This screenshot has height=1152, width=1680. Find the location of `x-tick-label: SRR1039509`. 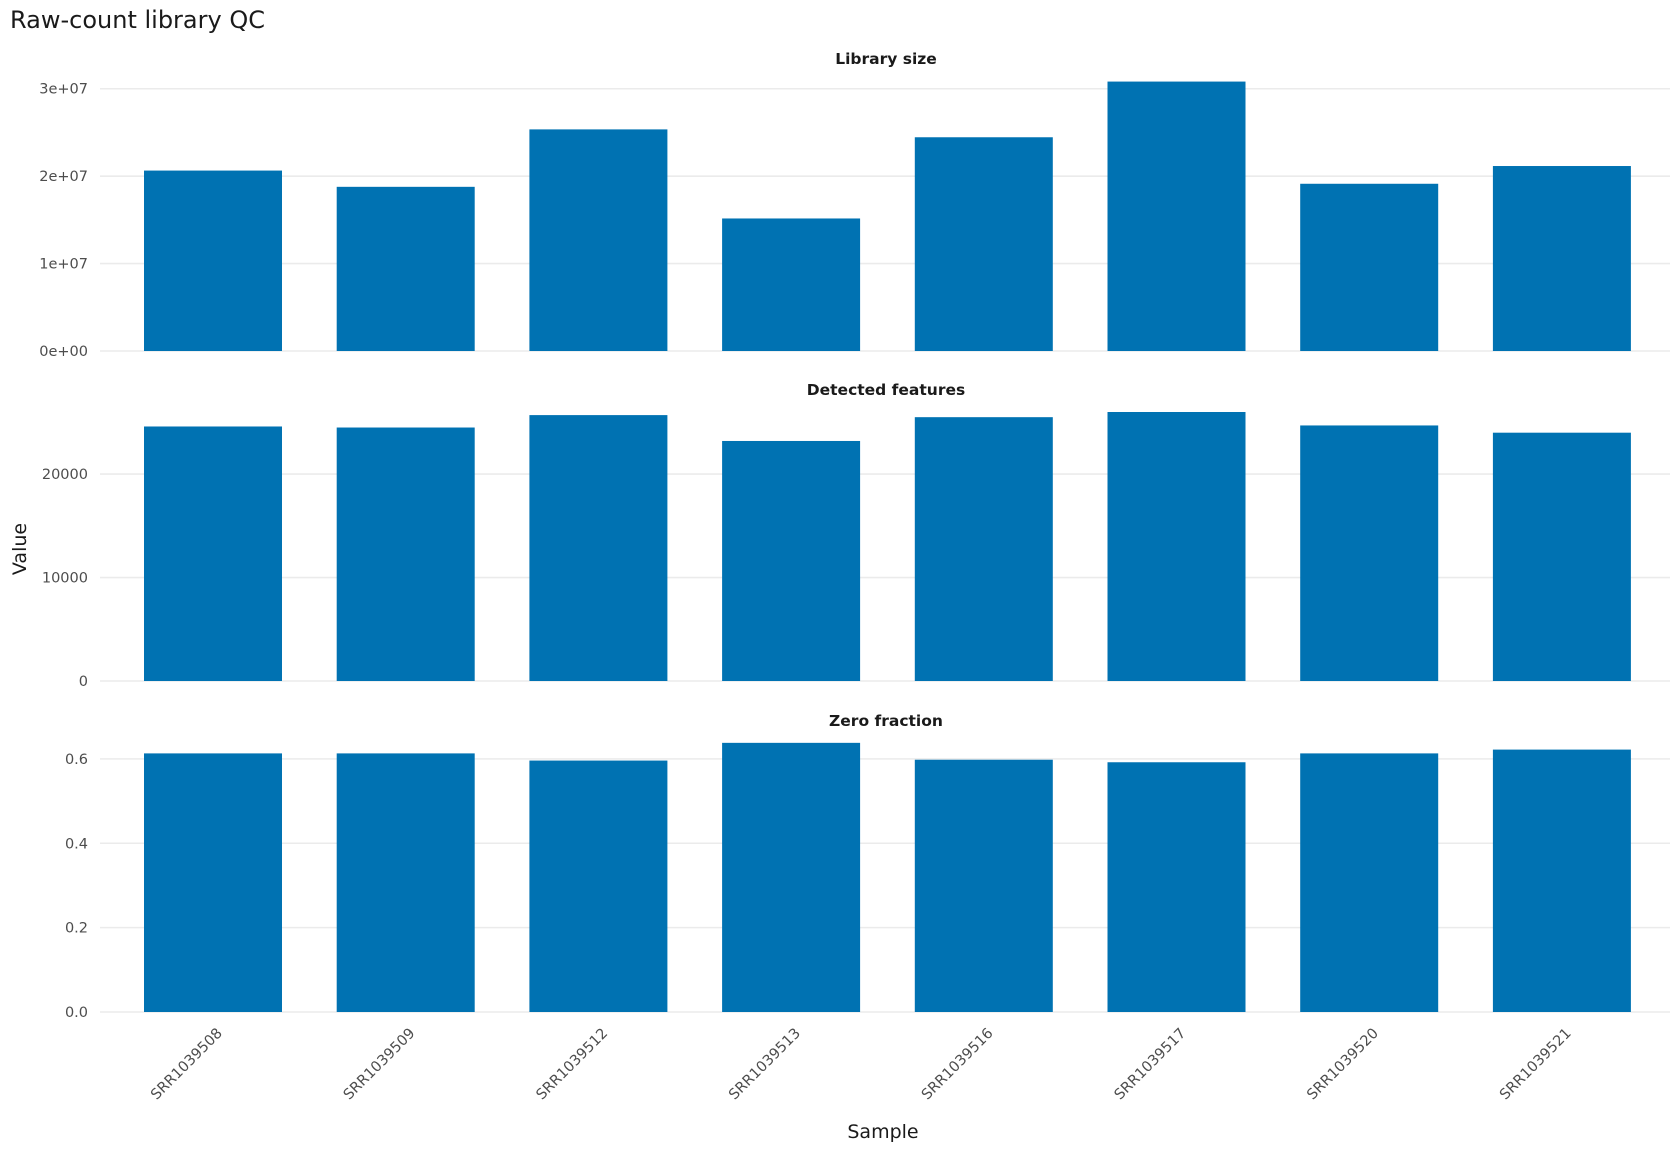

x-tick-label: SRR1039509 is located at coordinates (380, 1065).